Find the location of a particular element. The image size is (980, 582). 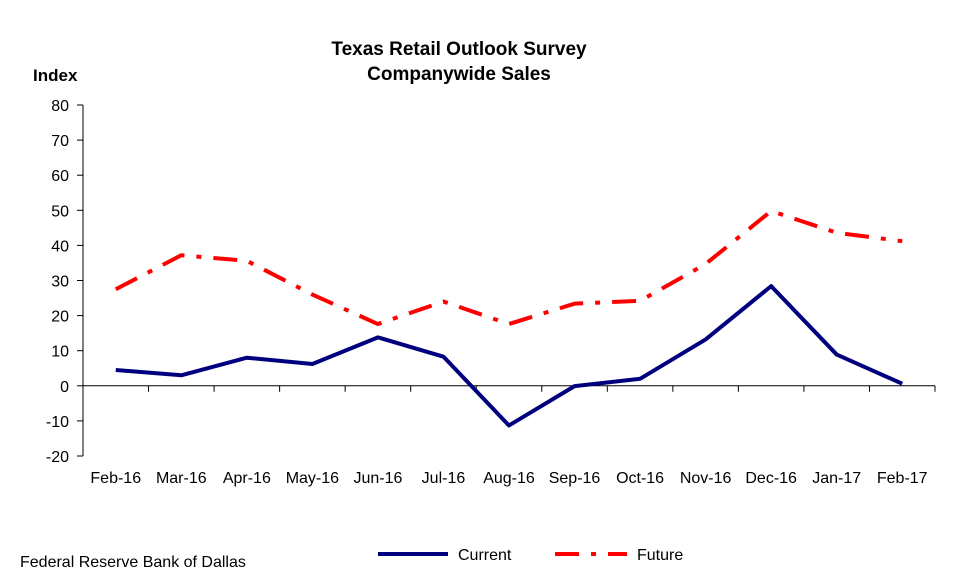

x-tick-label: May-16 is located at coordinates (312, 478).